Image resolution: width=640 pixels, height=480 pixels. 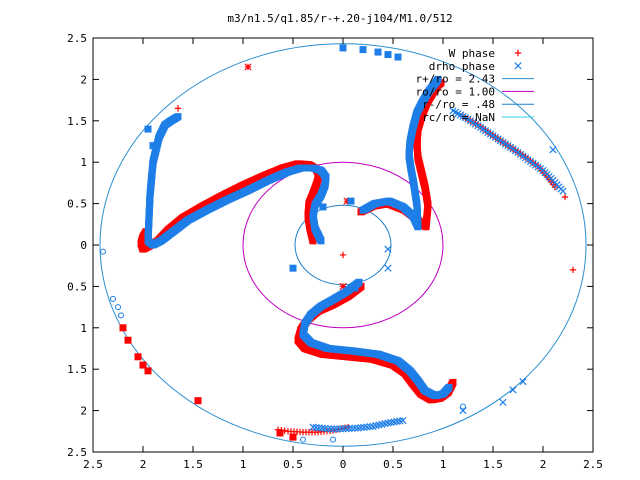 What do you see at coordinates (77, 38) in the screenshot?
I see `y-tick-label-0: 2.5` at bounding box center [77, 38].